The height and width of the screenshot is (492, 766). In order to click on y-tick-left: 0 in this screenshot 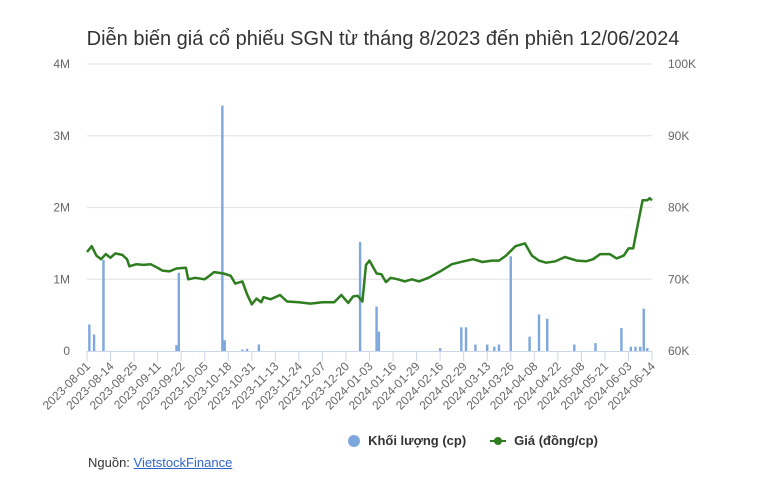, I will do `click(66, 351)`.